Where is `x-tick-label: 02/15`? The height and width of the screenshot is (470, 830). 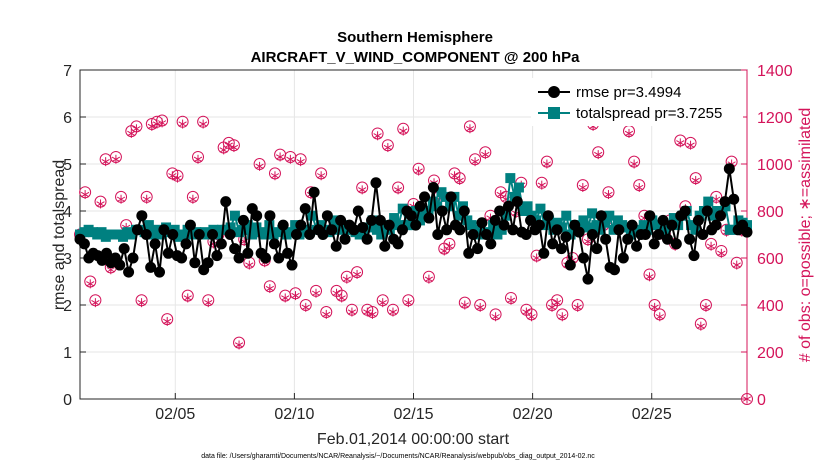 x-tick-label: 02/15 is located at coordinates (413, 414).